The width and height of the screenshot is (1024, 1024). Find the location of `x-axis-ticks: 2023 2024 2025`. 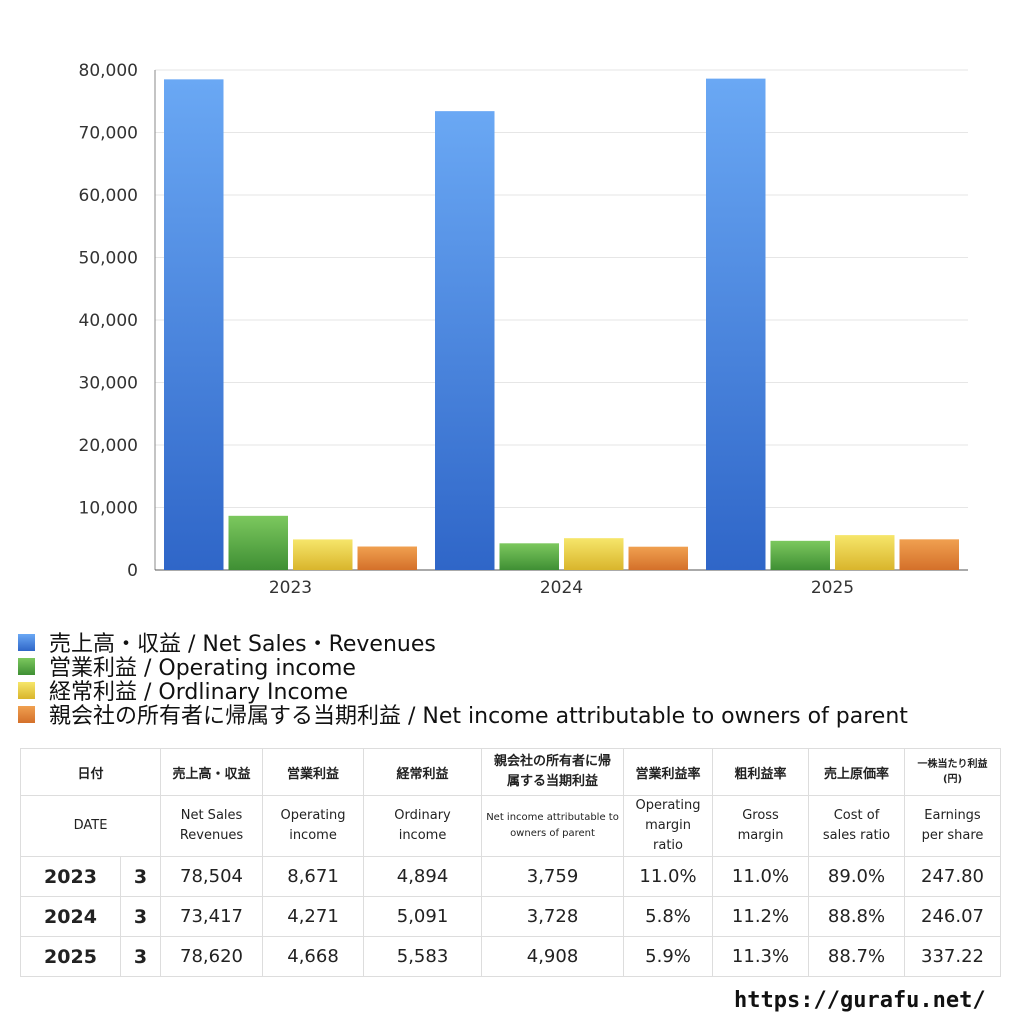

x-axis-ticks: 2023 2024 2025 is located at coordinates (561, 588).